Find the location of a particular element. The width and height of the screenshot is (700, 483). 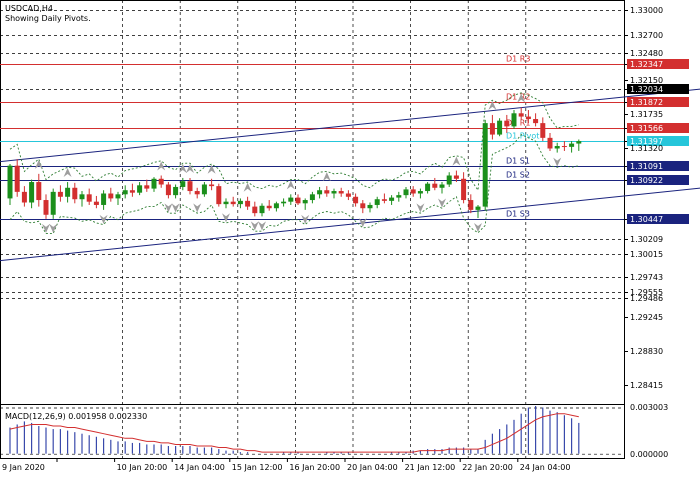

price-tick-label: 1.29245 is located at coordinates (646, 317).